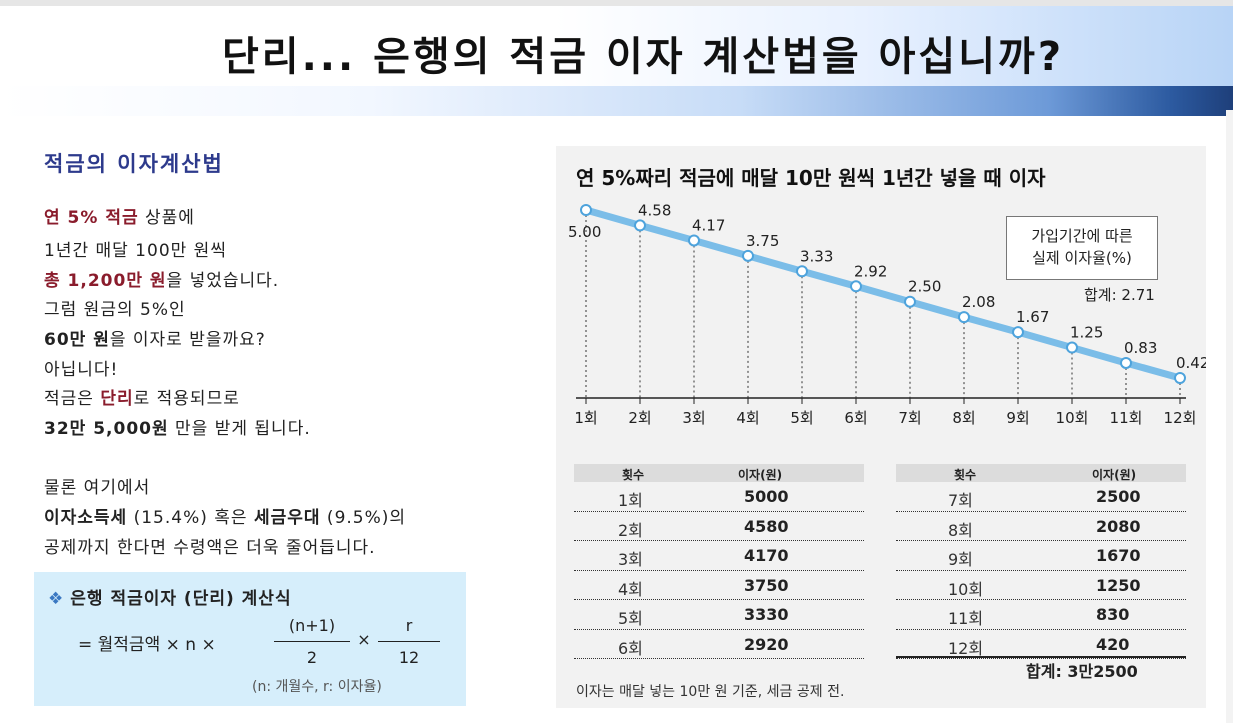  What do you see at coordinates (97, 488) in the screenshot?
I see `text-line-9: 물론 여기에서` at bounding box center [97, 488].